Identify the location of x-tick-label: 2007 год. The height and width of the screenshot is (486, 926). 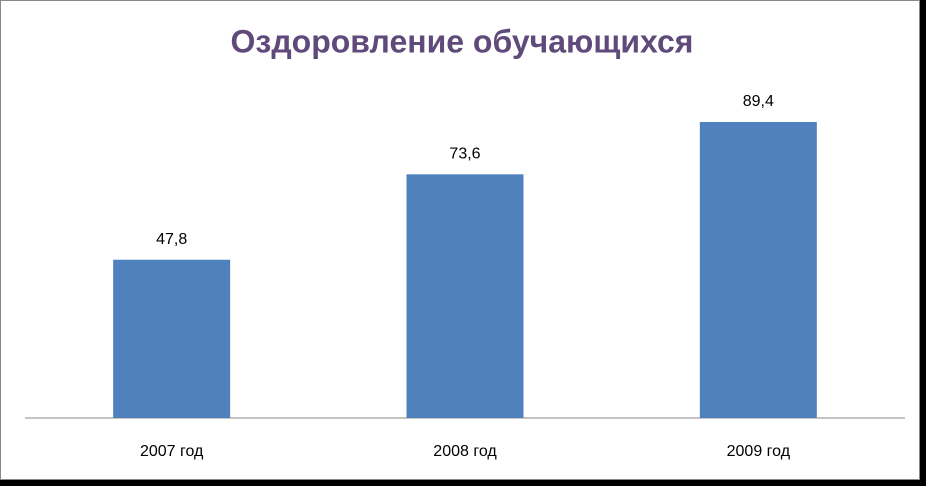
(172, 451).